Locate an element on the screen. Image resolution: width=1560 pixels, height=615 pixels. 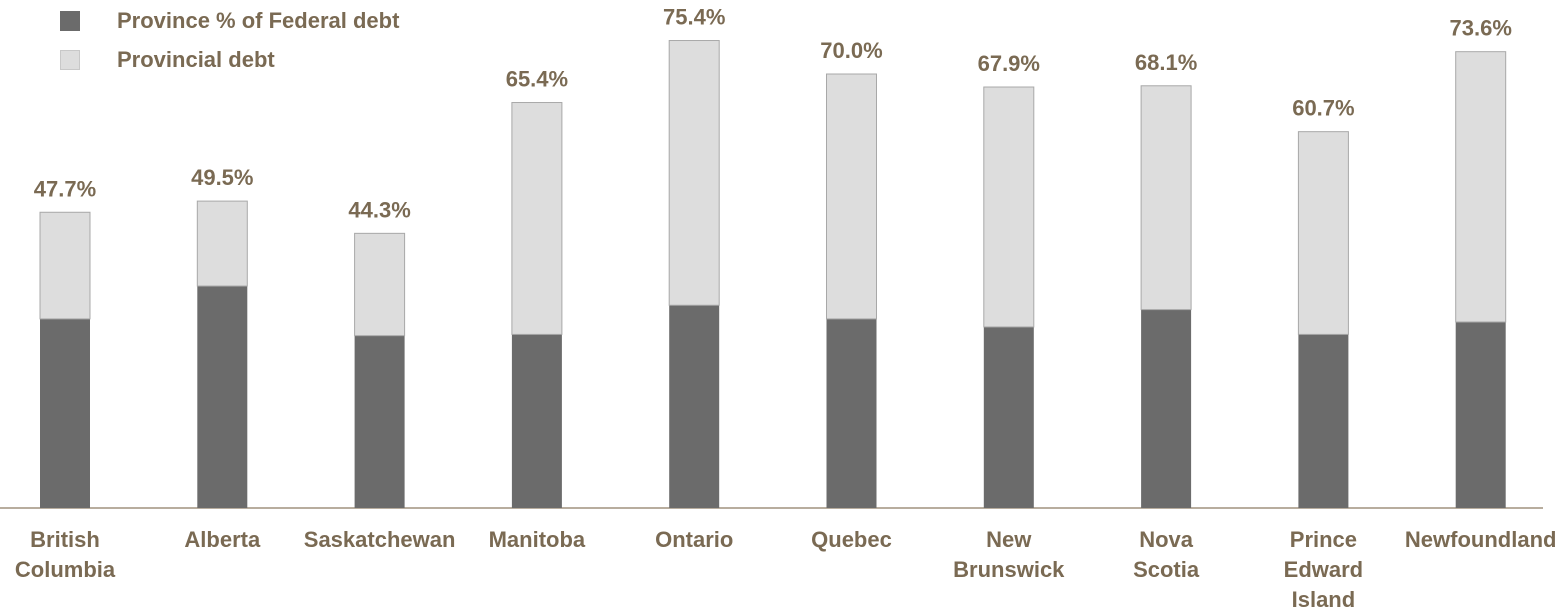
data-label-newfoundland: 73.6% is located at coordinates (1481, 28).